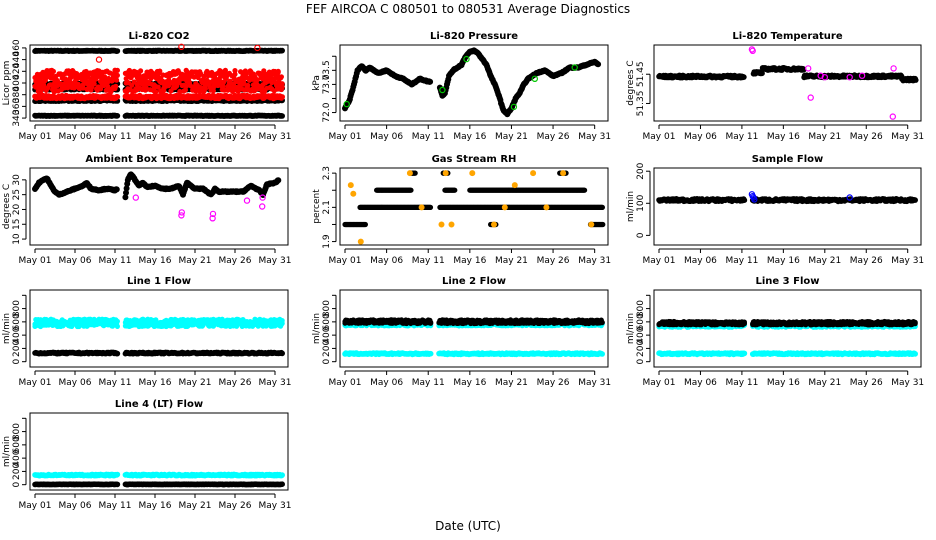 This screenshot has width=936, height=540. I want to click on y-tick-label: 200, so click(641, 170).